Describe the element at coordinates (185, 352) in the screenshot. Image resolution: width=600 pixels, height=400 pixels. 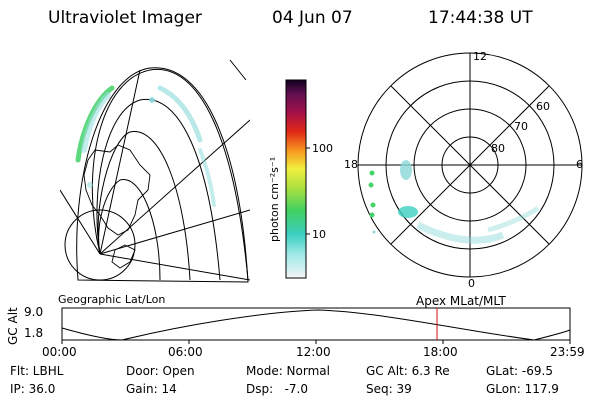
I see `xtick-0600: 06:00` at that location.